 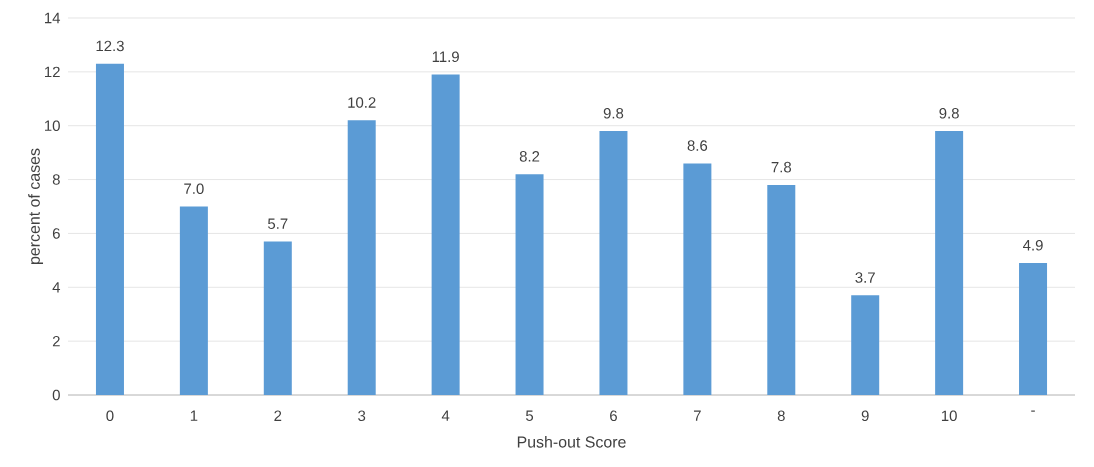 What do you see at coordinates (865, 416) in the screenshot?
I see `x-tick-label: 9` at bounding box center [865, 416].